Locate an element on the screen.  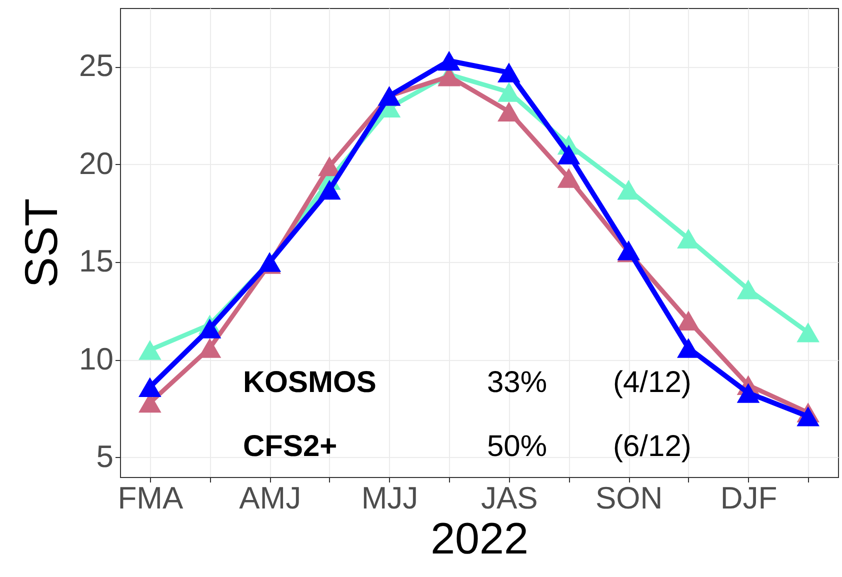
y-tick-label: 25 is located at coordinates (96, 66).